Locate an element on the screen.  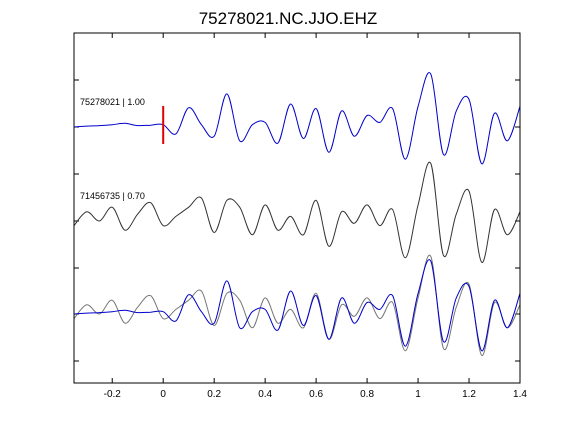
x-tick-label: 0.8 is located at coordinates (367, 394).